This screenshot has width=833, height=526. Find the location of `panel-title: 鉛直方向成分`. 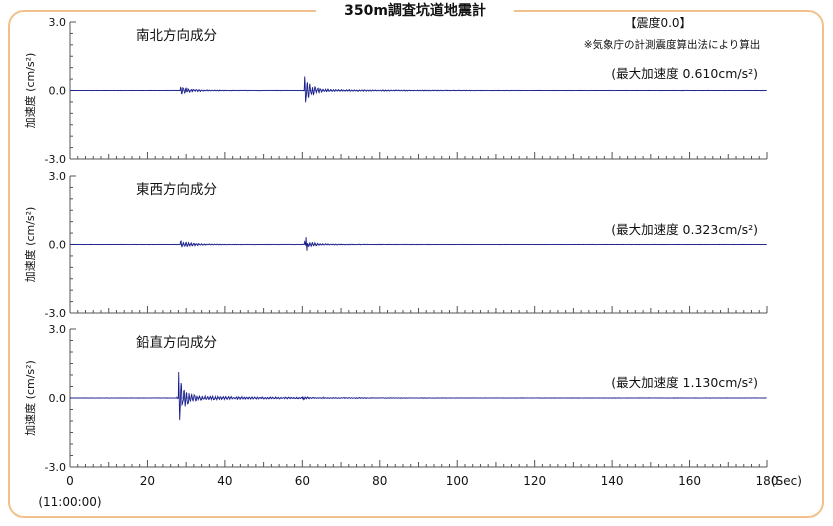

panel-title: 鉛直方向成分 is located at coordinates (176, 343).